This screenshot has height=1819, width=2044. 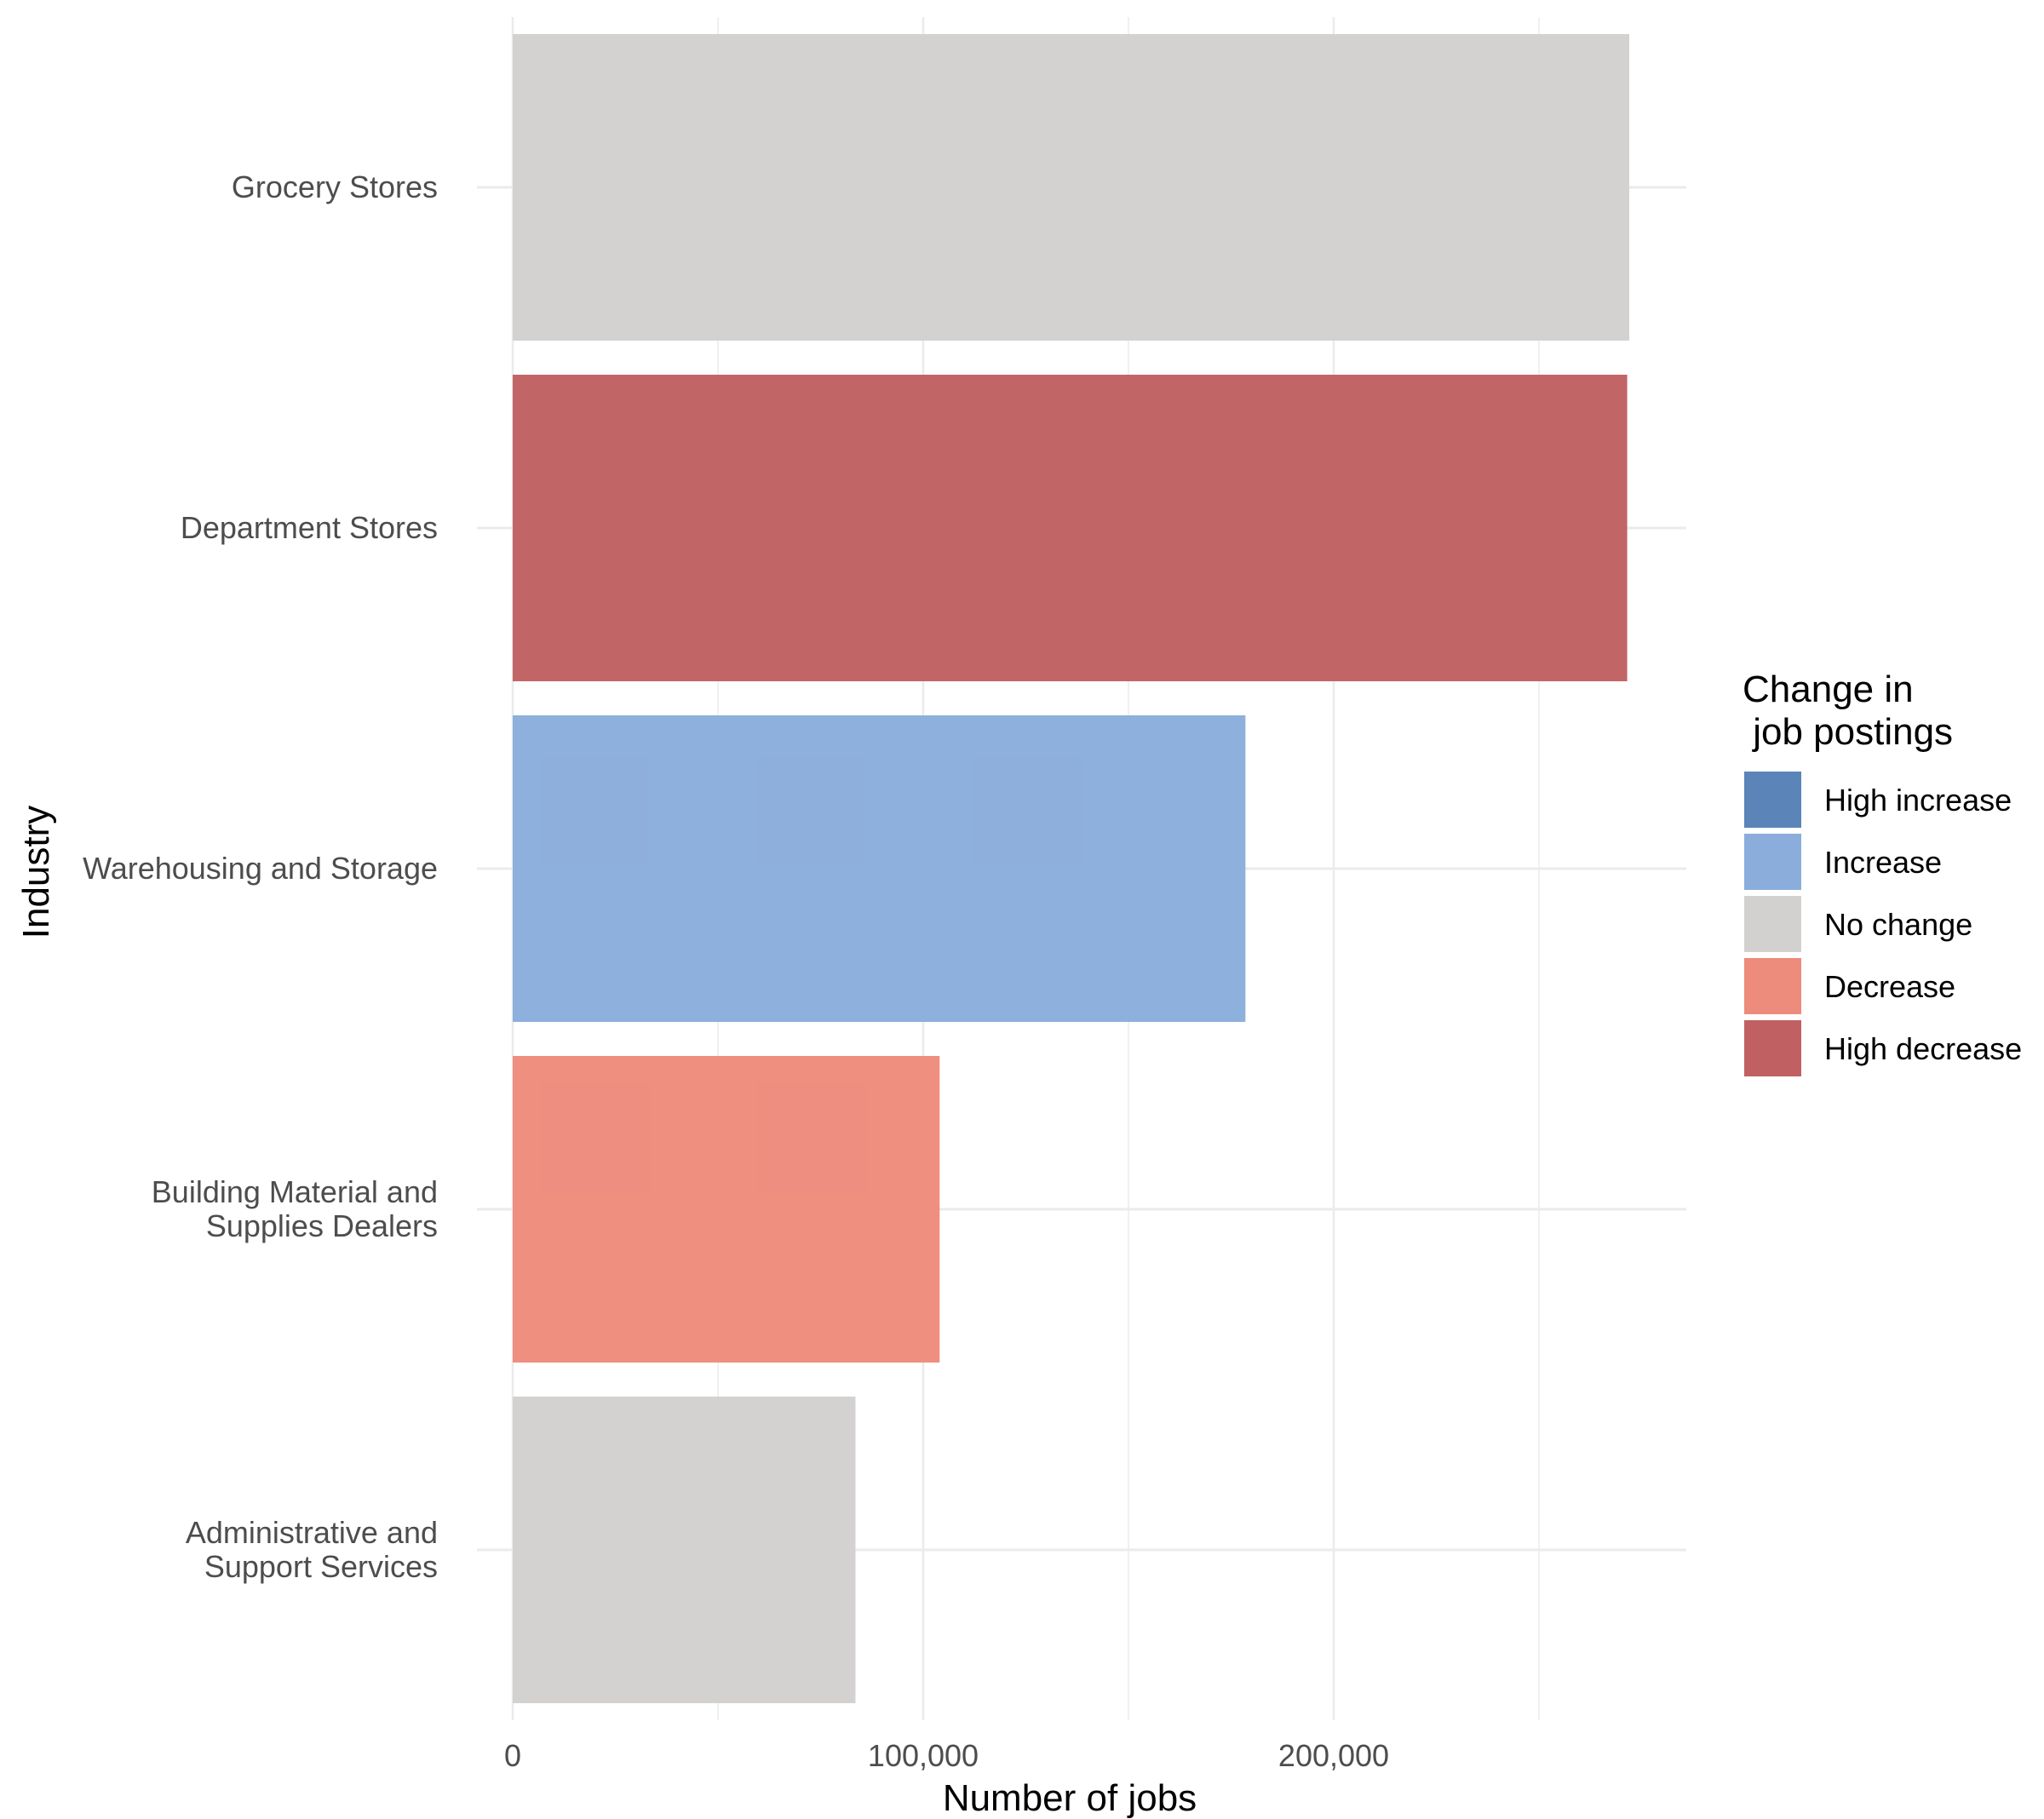 What do you see at coordinates (335, 187) in the screenshot?
I see `y-tick-label: Grocery Stores` at bounding box center [335, 187].